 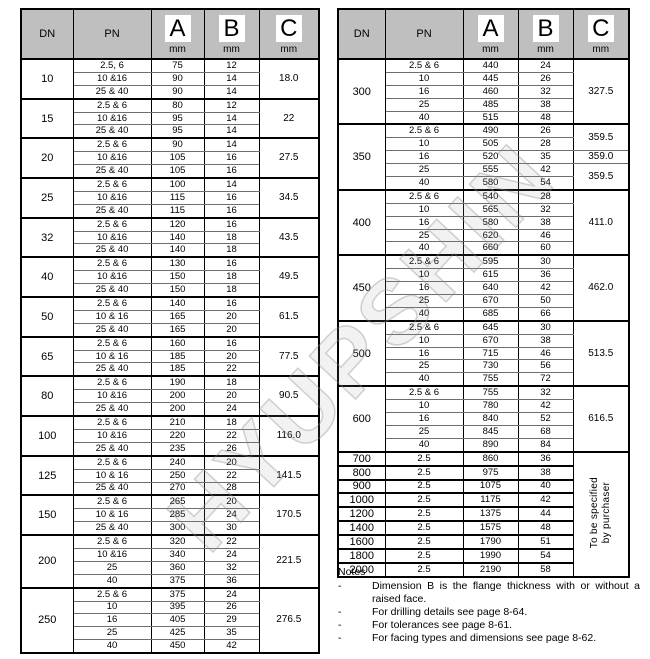 What do you see at coordinates (545, 379) in the screenshot?
I see `b-cell: 72` at bounding box center [545, 379].